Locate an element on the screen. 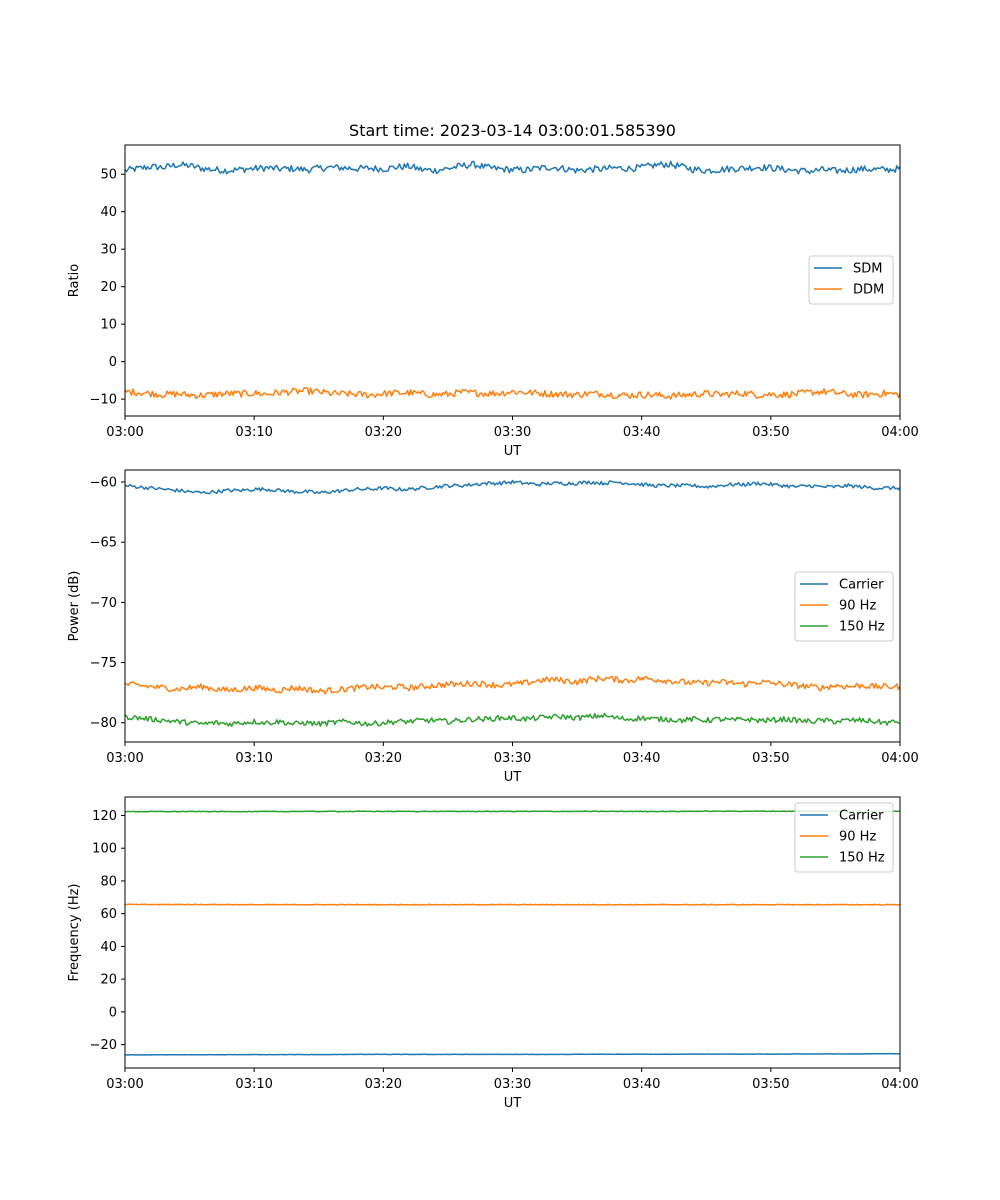  y-tick-label: −70 is located at coordinates (103, 603).